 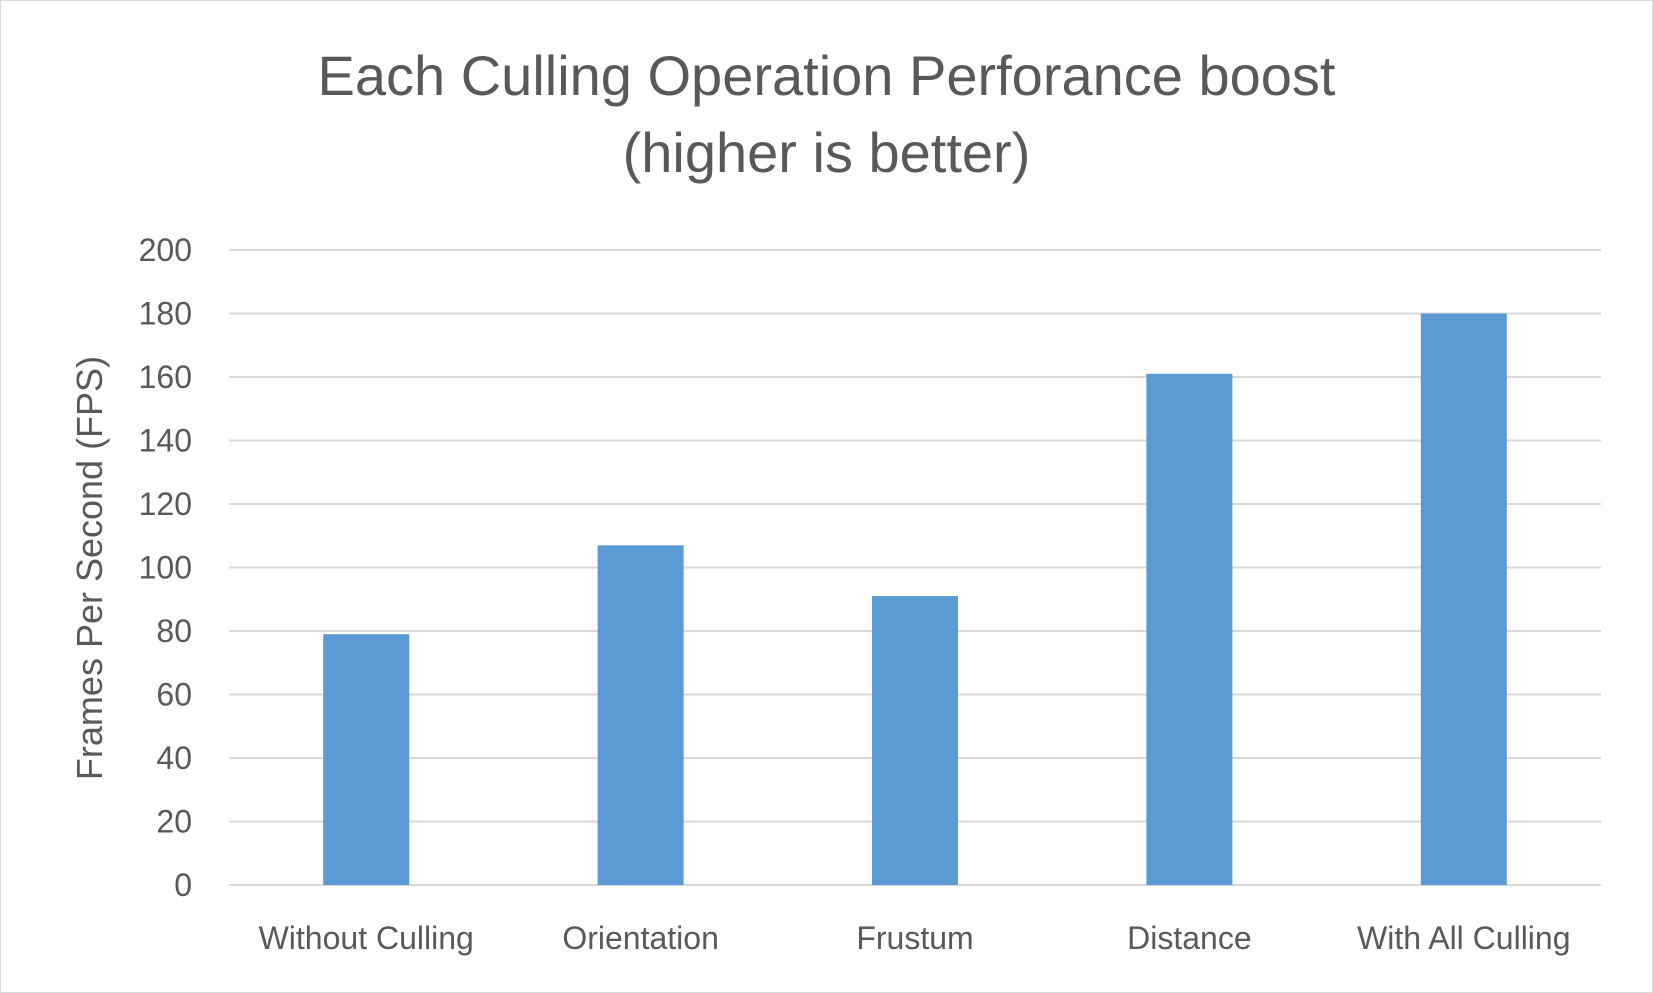 I want to click on y-tick-label: 20, so click(x=174, y=822).